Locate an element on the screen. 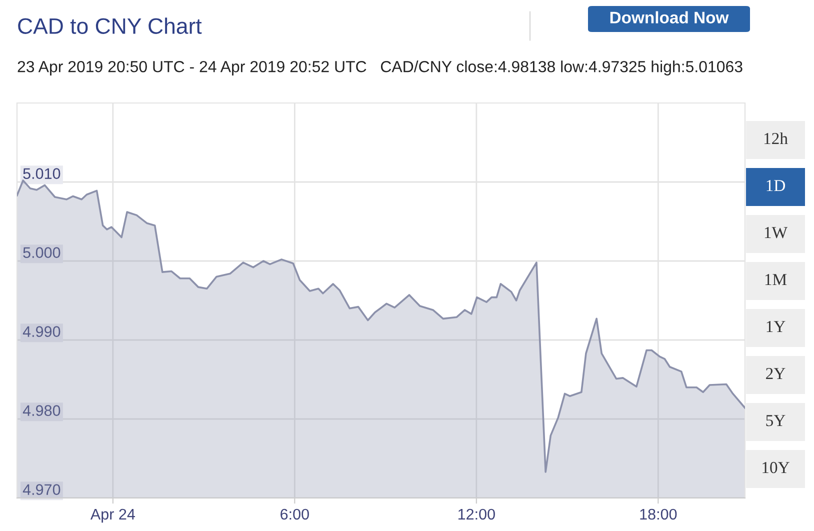 Image resolution: width=814 pixels, height=531 pixels. y-tick-label: 5.000 is located at coordinates (41, 252).